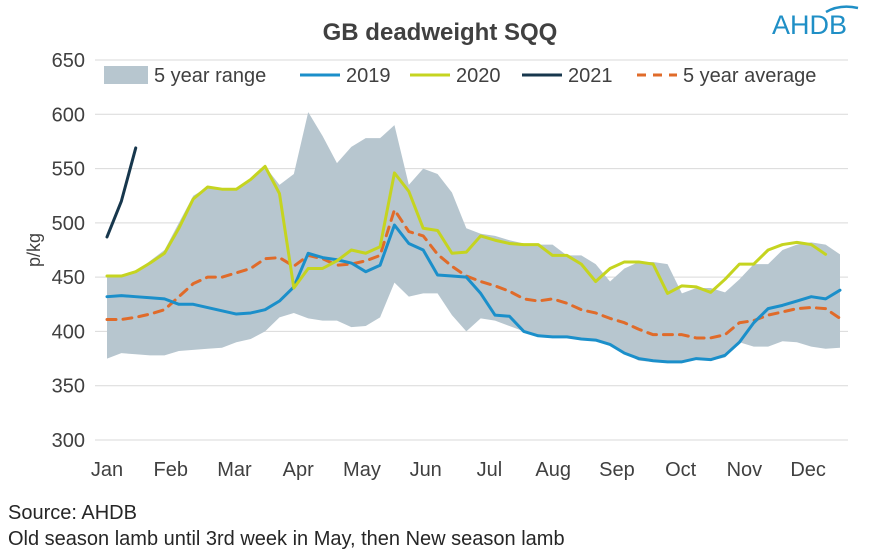 The height and width of the screenshot is (557, 878). I want to click on legend-item-5-year-range: 5 year range, so click(185, 76).